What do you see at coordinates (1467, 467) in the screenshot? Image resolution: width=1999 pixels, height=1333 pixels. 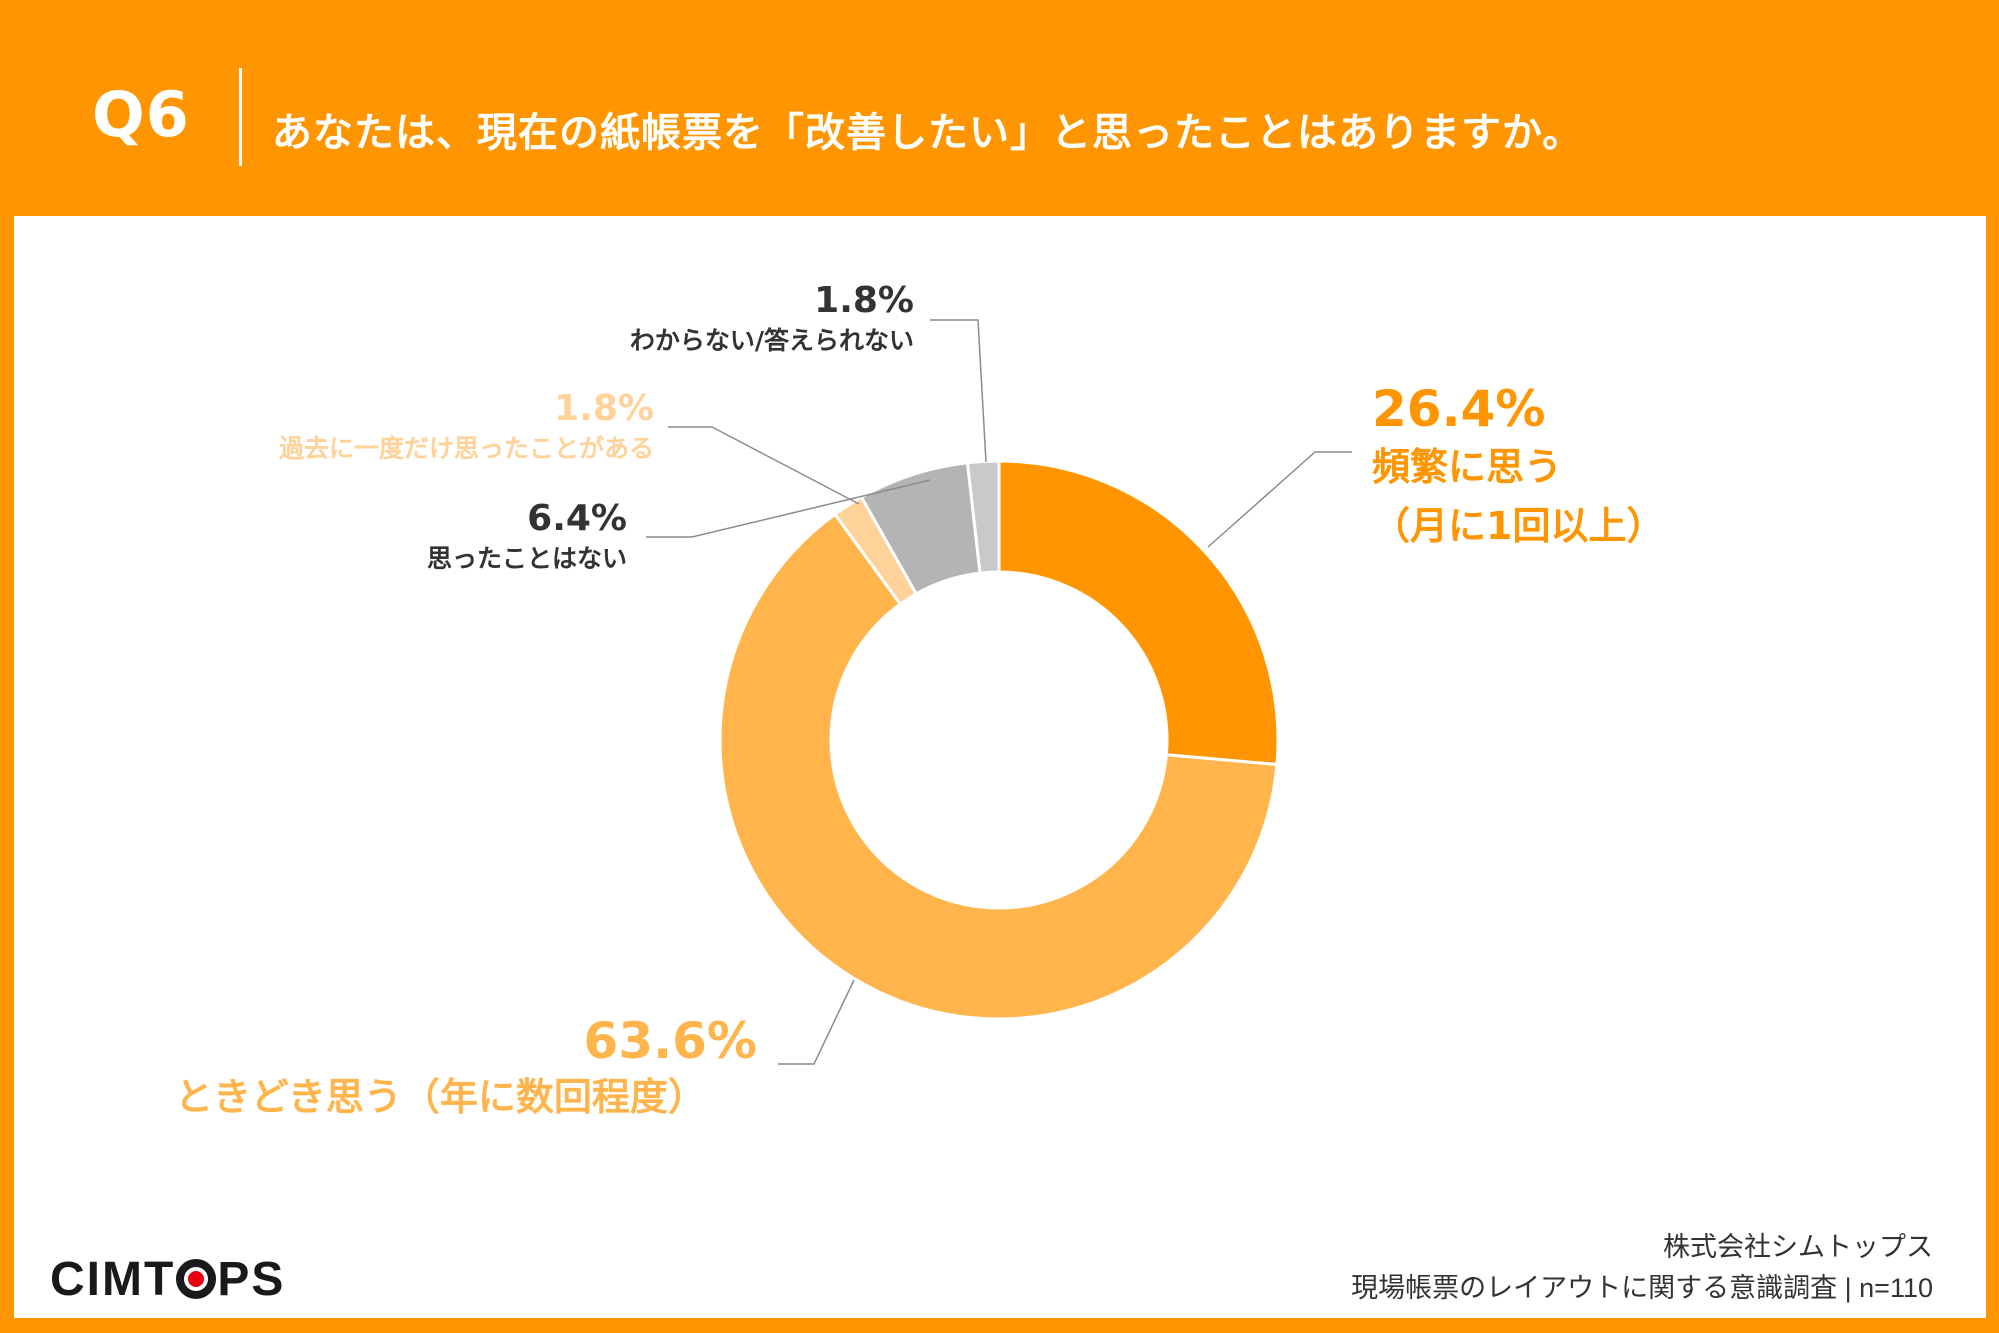 I see `label-frequent-line1: 頻繁に思う` at bounding box center [1467, 467].